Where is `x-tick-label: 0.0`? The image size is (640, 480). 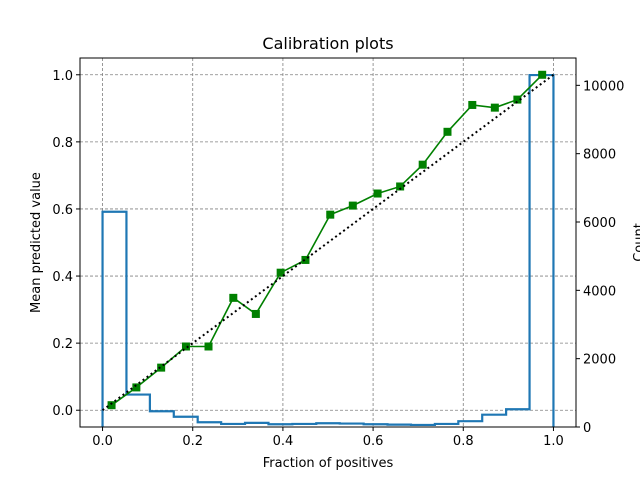
x-tick-label: 0.0 is located at coordinates (102, 441).